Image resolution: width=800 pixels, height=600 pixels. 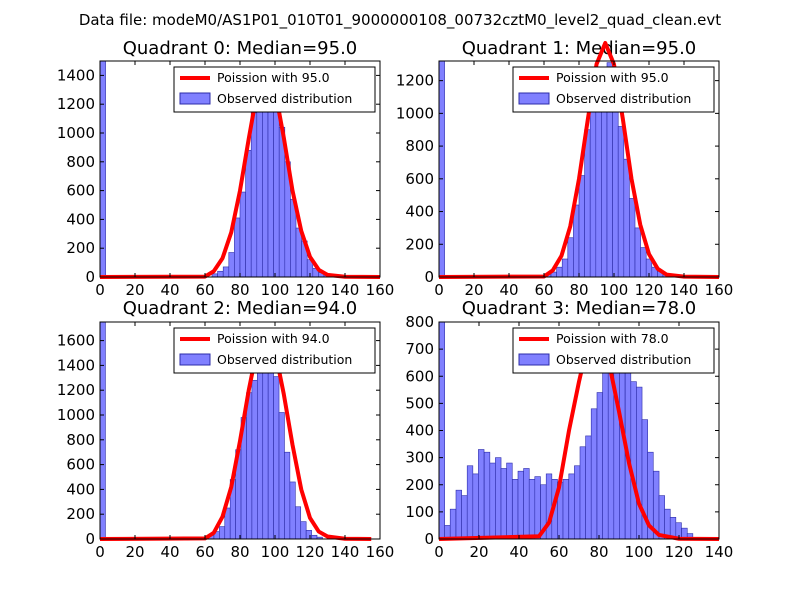 I want to click on x-tick-label: 60, so click(x=558, y=552).